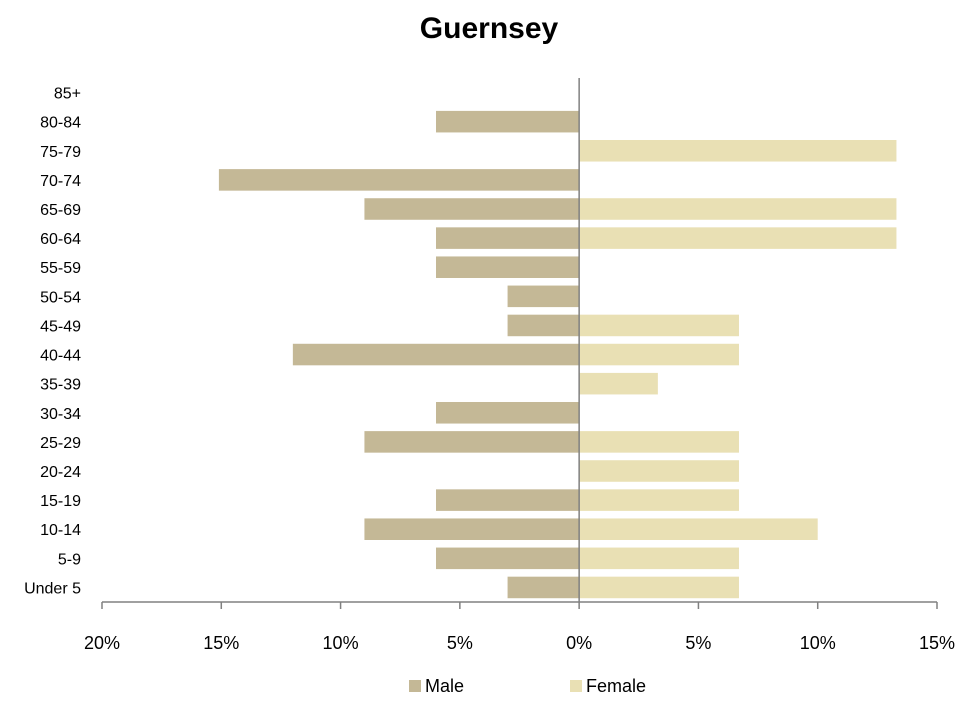 This screenshot has height=713, width=979. Describe the element at coordinates (489, 28) in the screenshot. I see `chart-title: Guernsey` at that location.